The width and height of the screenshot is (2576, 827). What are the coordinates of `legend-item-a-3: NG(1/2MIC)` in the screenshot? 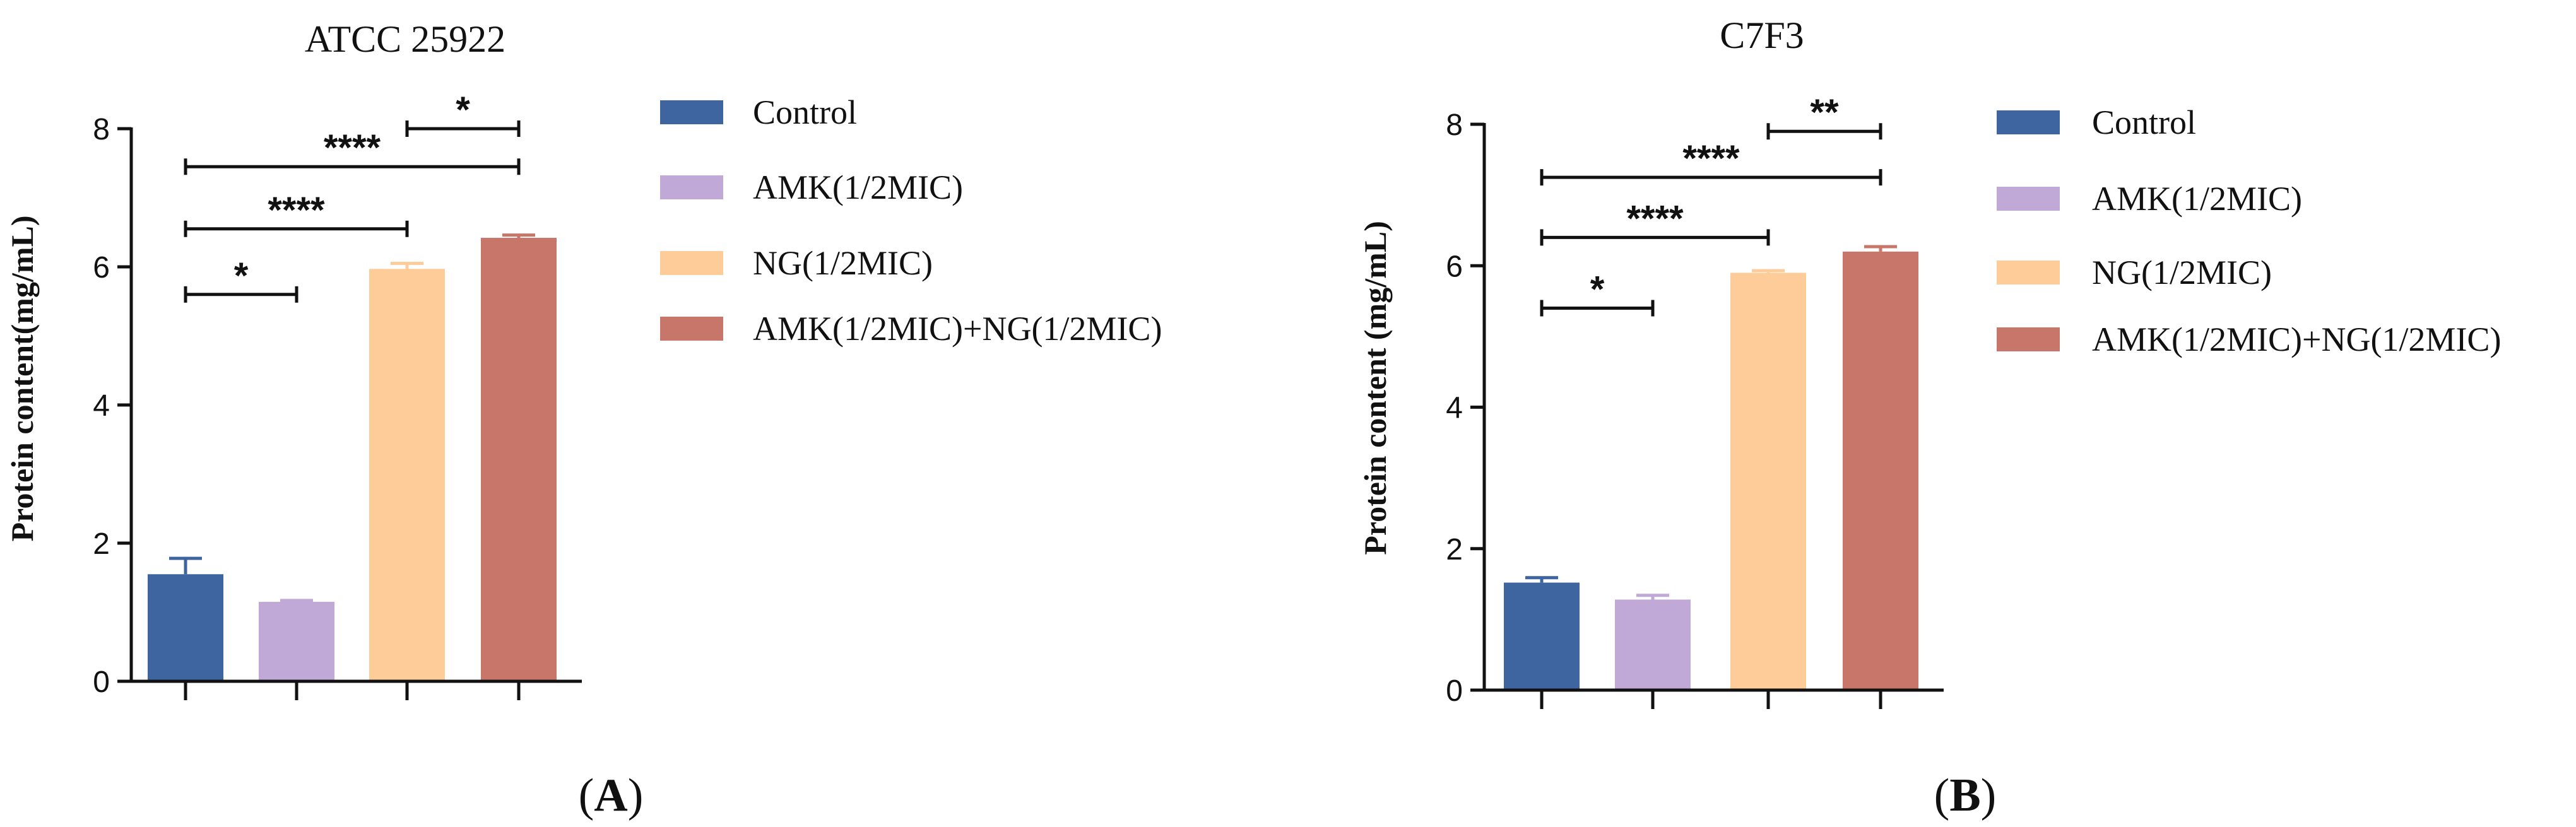 It's located at (797, 263).